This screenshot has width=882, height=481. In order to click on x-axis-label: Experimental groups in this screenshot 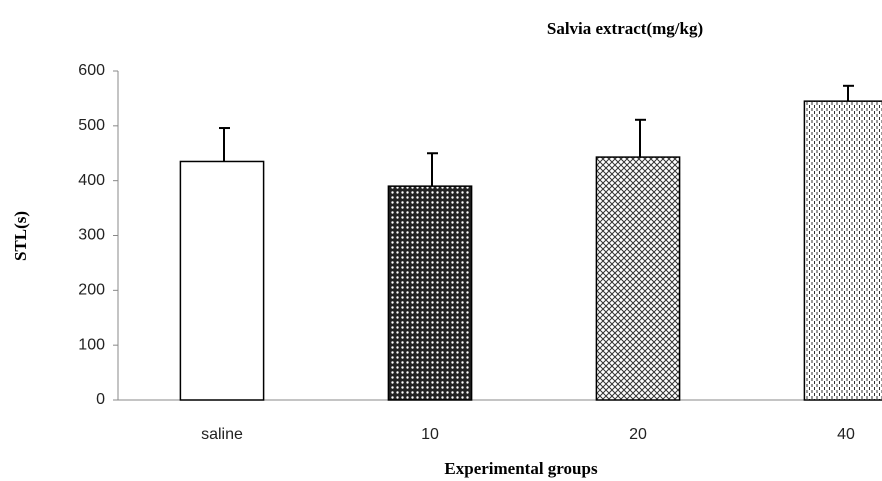, I will do `click(521, 468)`.